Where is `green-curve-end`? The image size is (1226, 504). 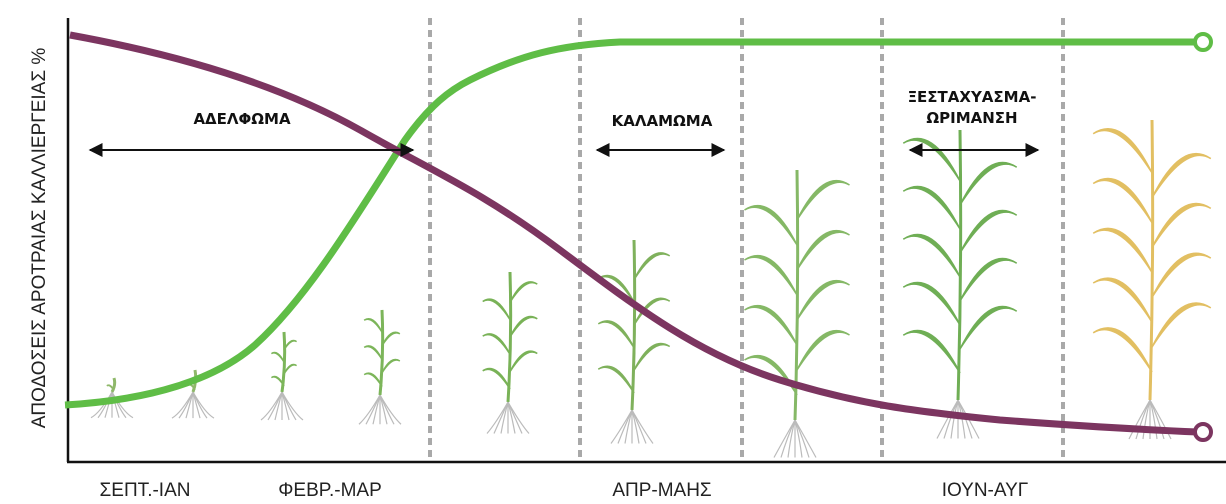 green-curve-end is located at coordinates (1203, 42).